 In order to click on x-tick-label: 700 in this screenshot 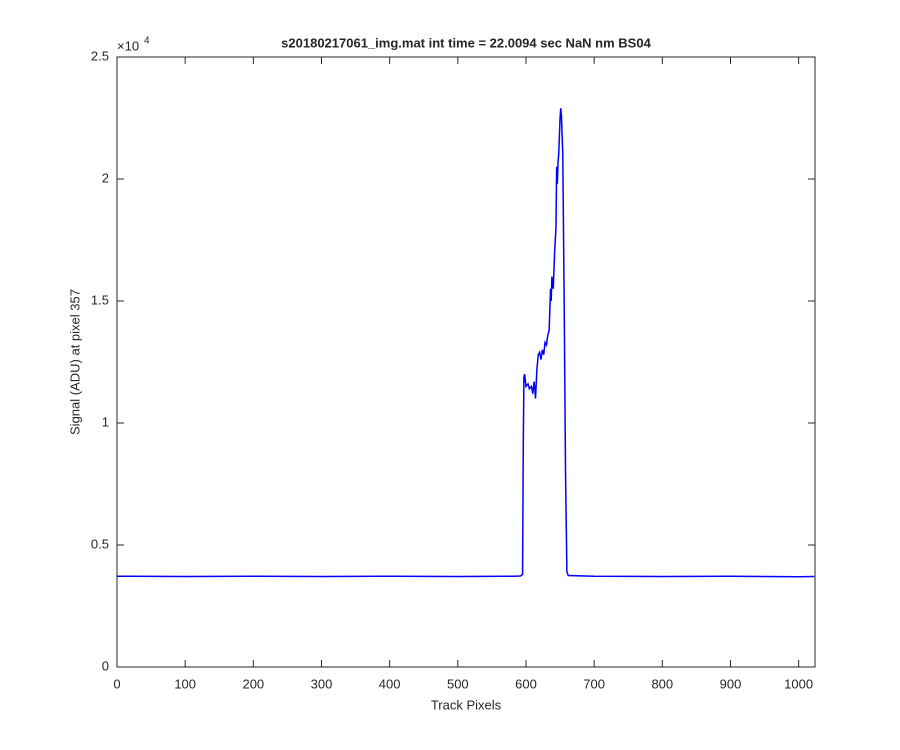, I will do `click(594, 683)`.